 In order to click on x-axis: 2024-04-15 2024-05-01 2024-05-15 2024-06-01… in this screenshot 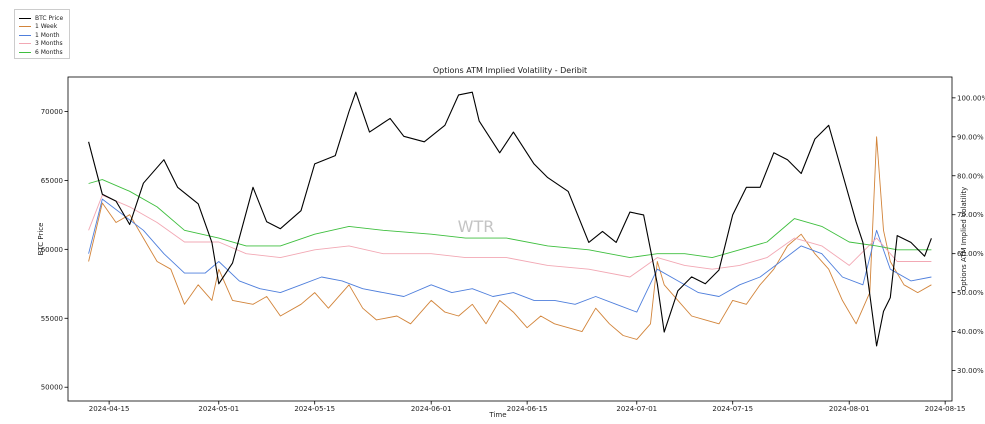, I will do `click(527, 407)`.